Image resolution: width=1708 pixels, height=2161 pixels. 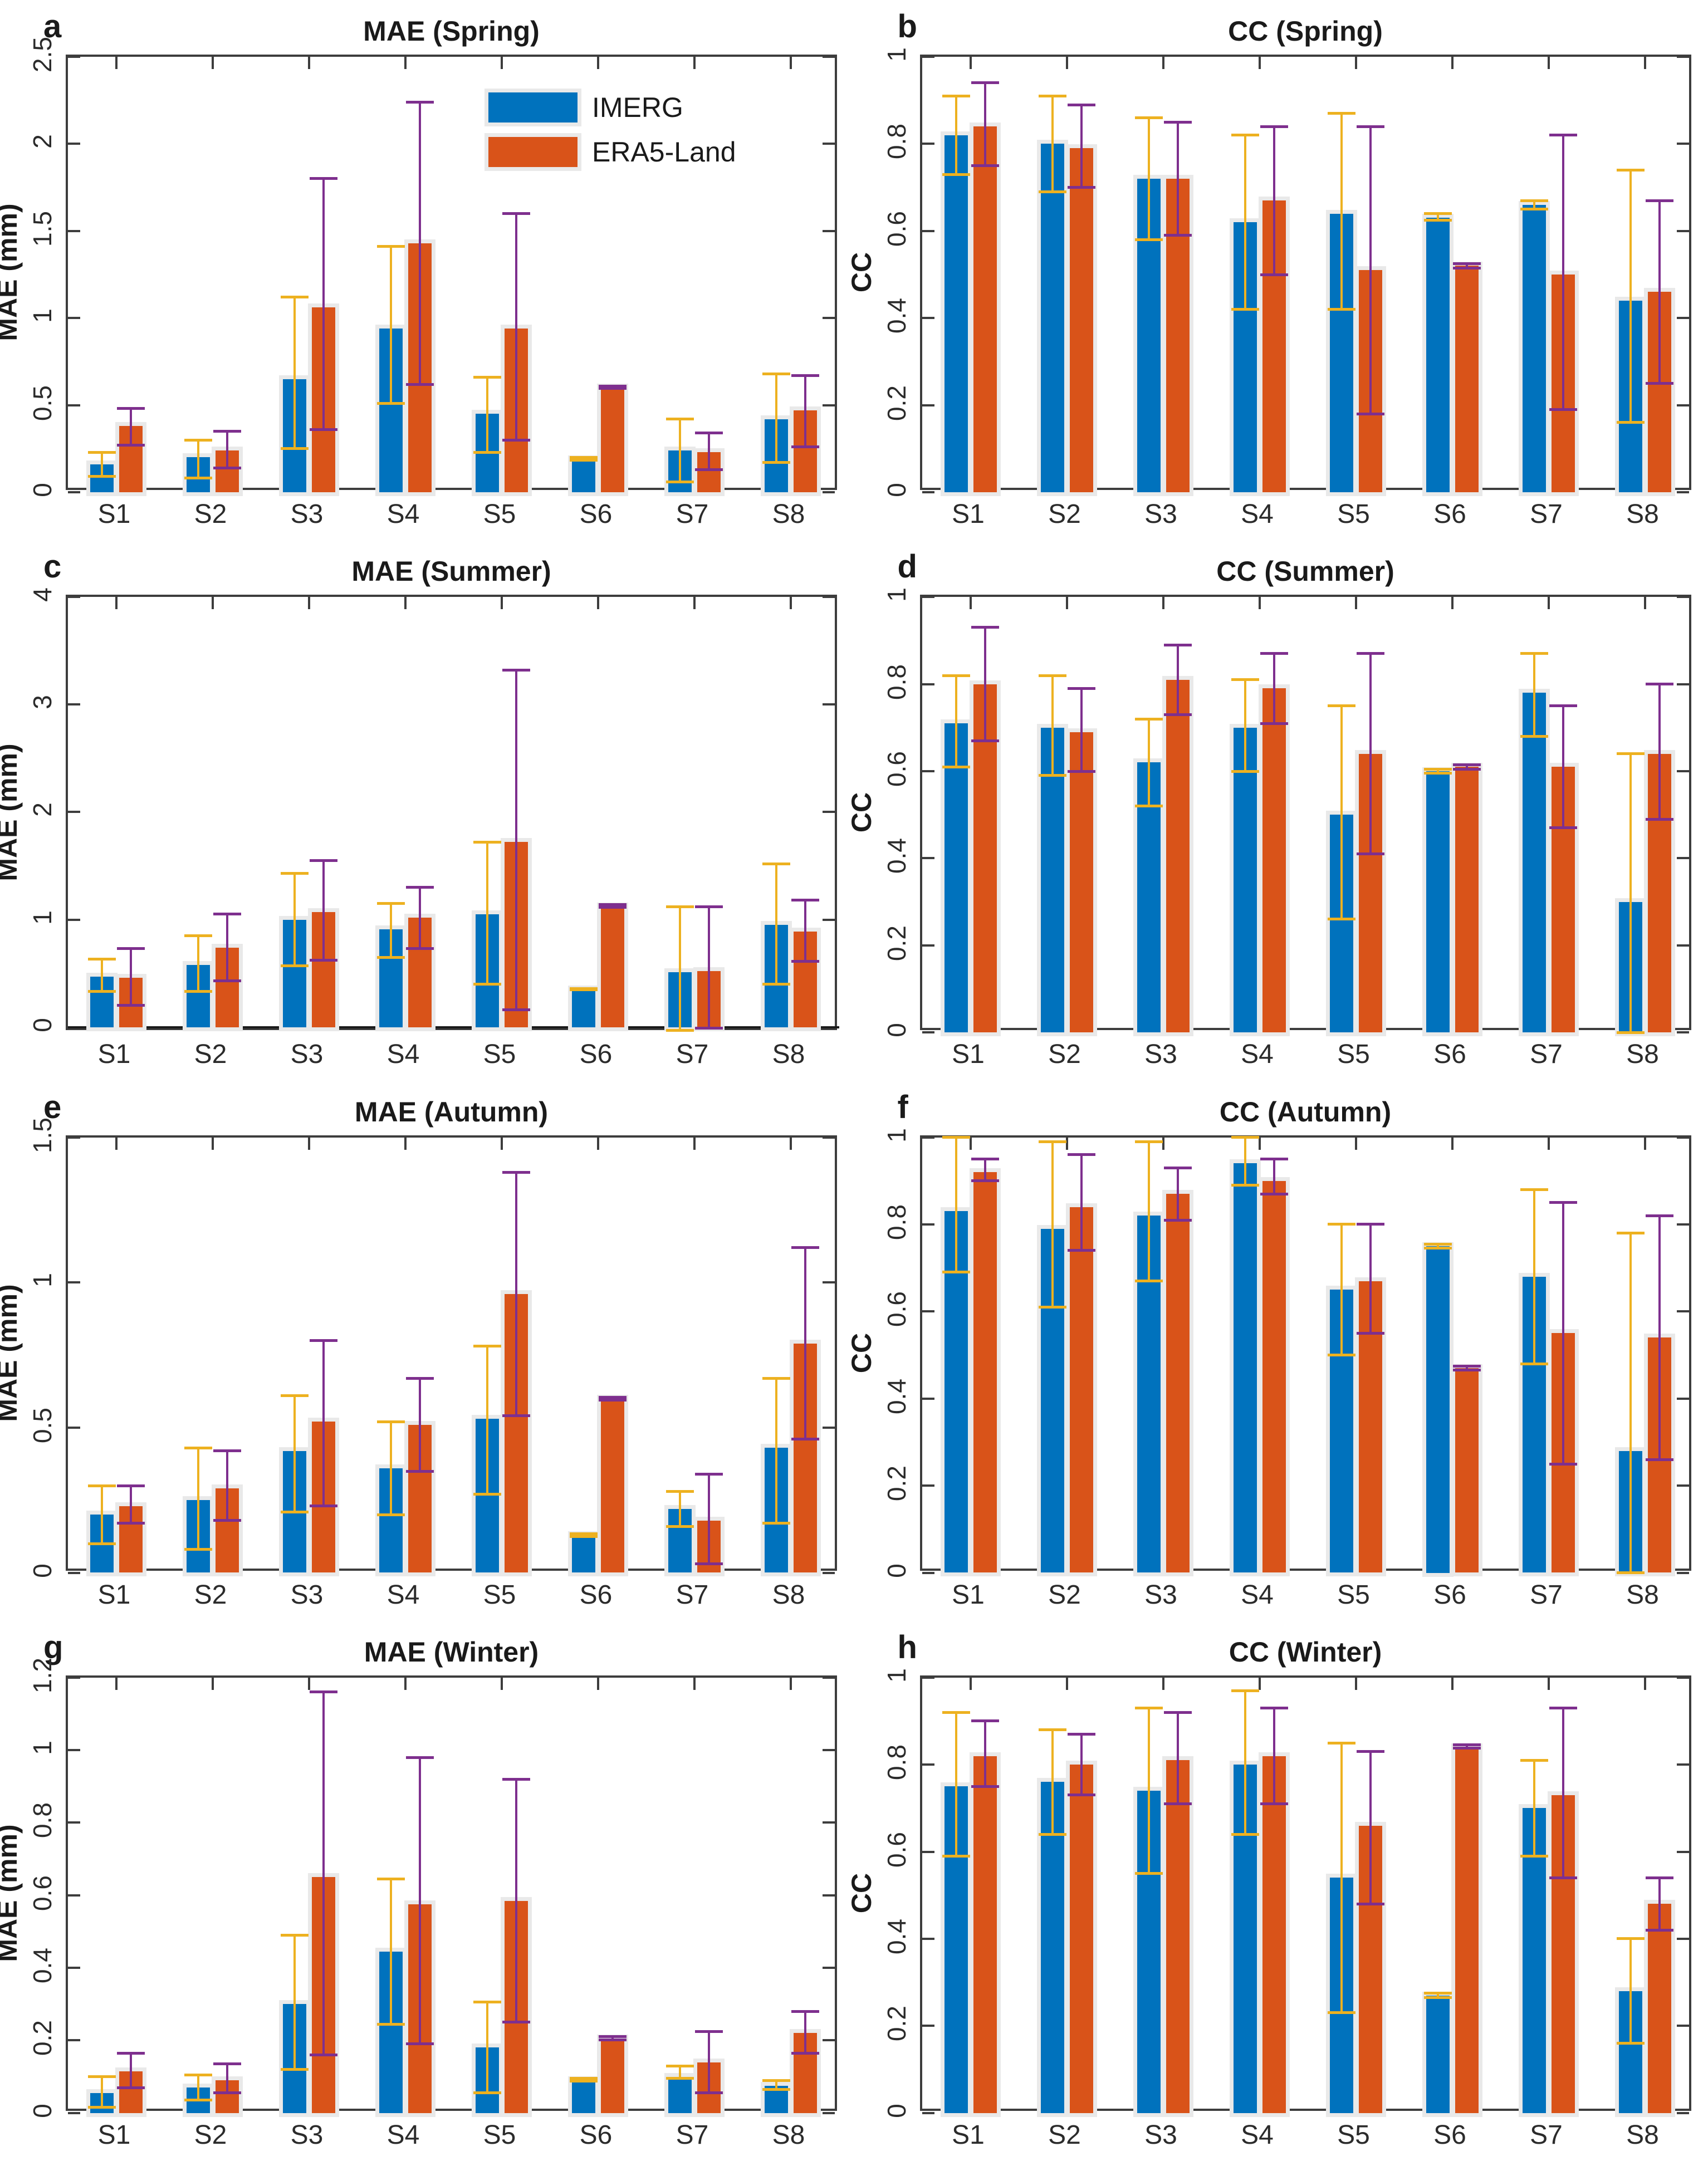 What do you see at coordinates (956, 1784) in the screenshot?
I see `errorbar-imerg-s1-line` at bounding box center [956, 1784].